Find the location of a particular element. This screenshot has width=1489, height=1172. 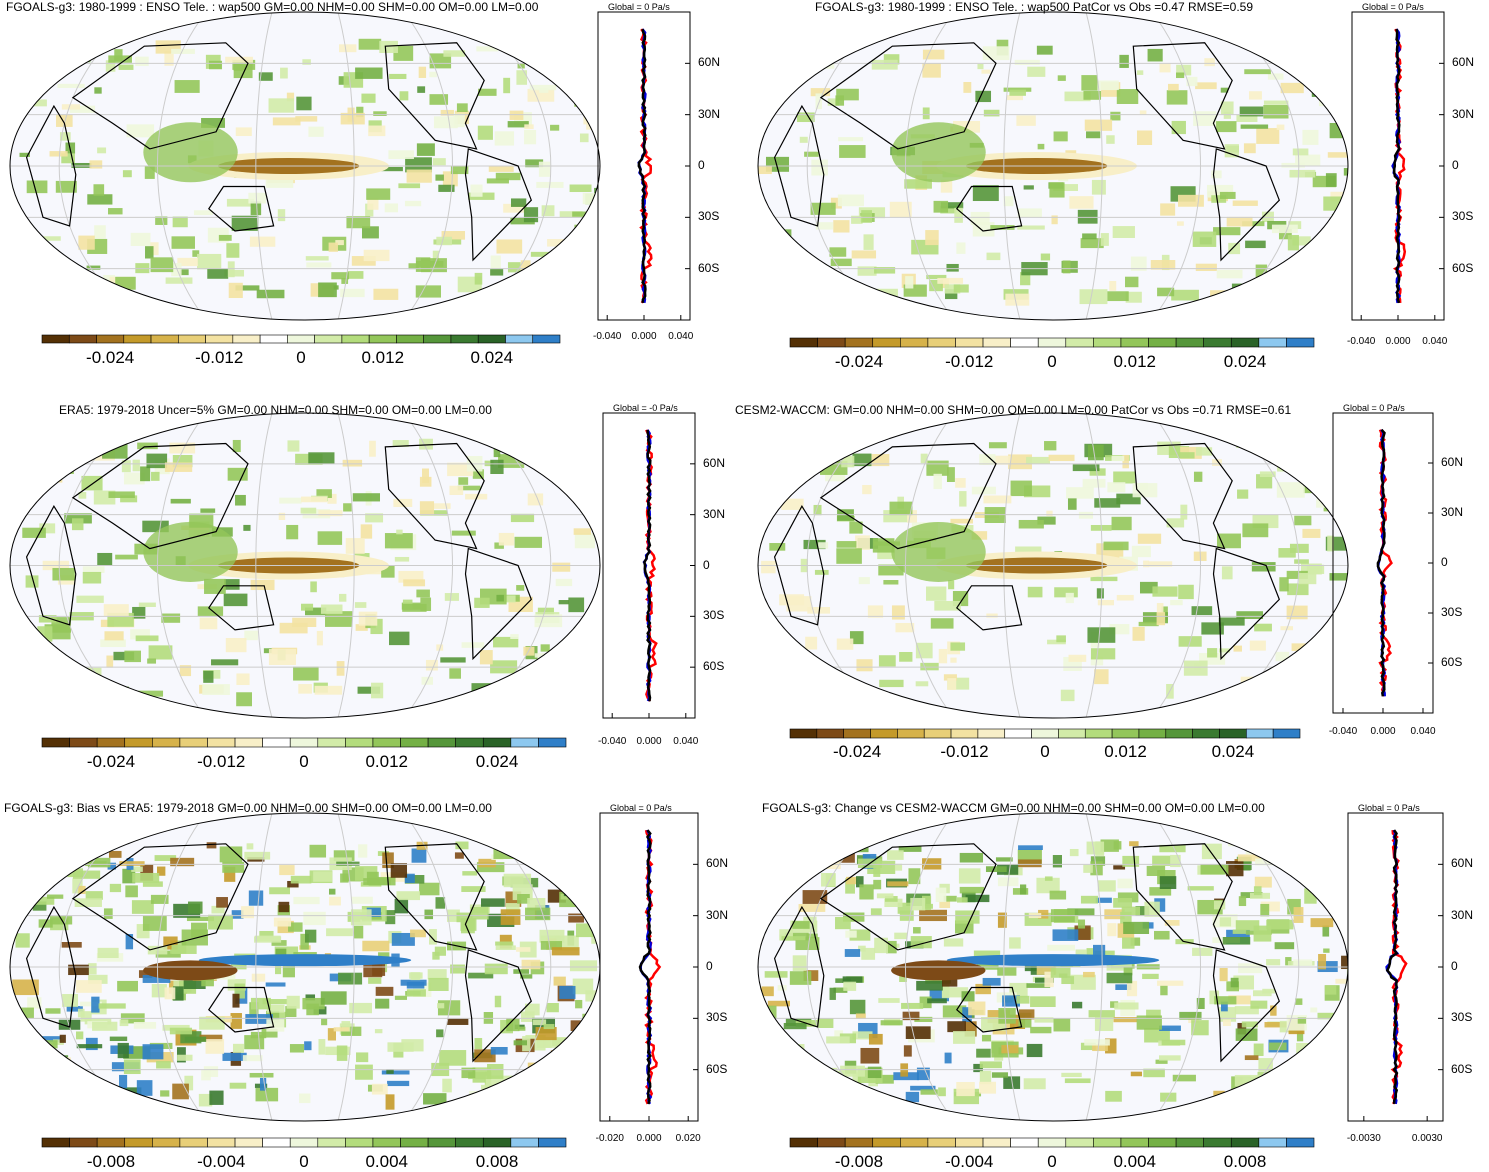

graticule is located at coordinates (1053, 166).